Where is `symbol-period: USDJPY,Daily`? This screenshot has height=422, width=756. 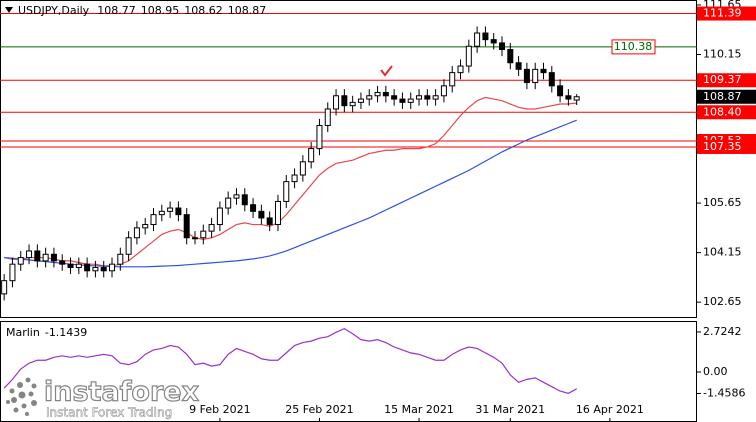
symbol-period: USDJPY,Daily is located at coordinates (54, 10).